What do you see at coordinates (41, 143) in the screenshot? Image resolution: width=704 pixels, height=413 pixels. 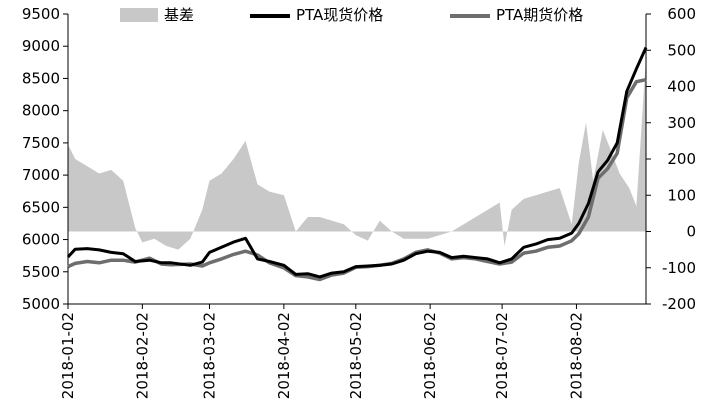 I see `left-tick-label: 7500` at bounding box center [41, 143].